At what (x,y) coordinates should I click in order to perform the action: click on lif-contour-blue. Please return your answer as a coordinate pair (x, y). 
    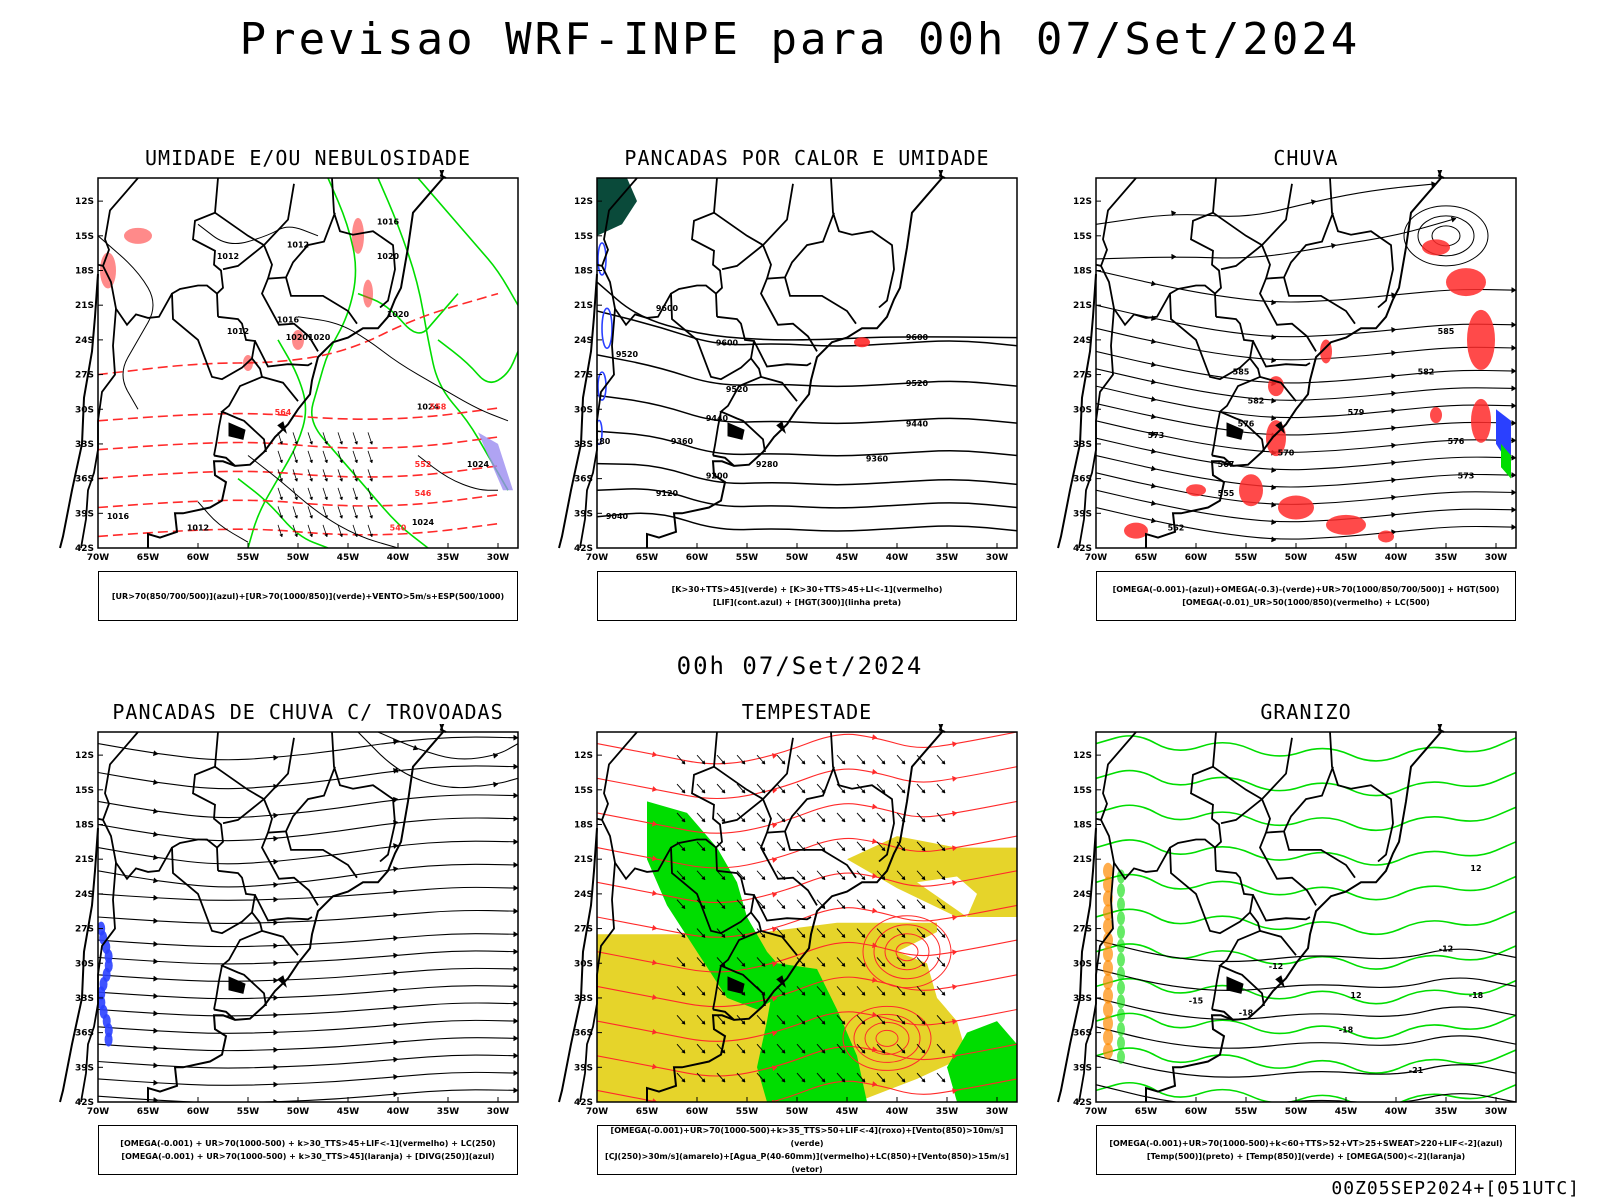
    Looking at the image, I should click on (607, 328).